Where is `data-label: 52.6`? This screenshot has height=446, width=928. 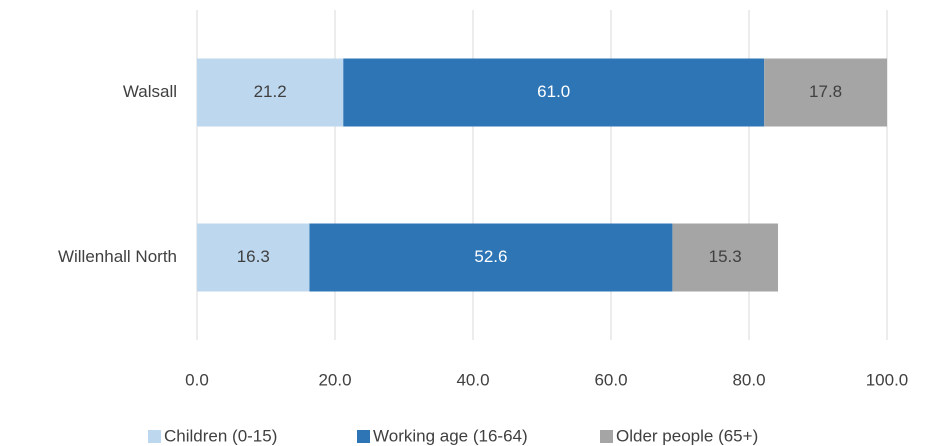 data-label: 52.6 is located at coordinates (490, 256).